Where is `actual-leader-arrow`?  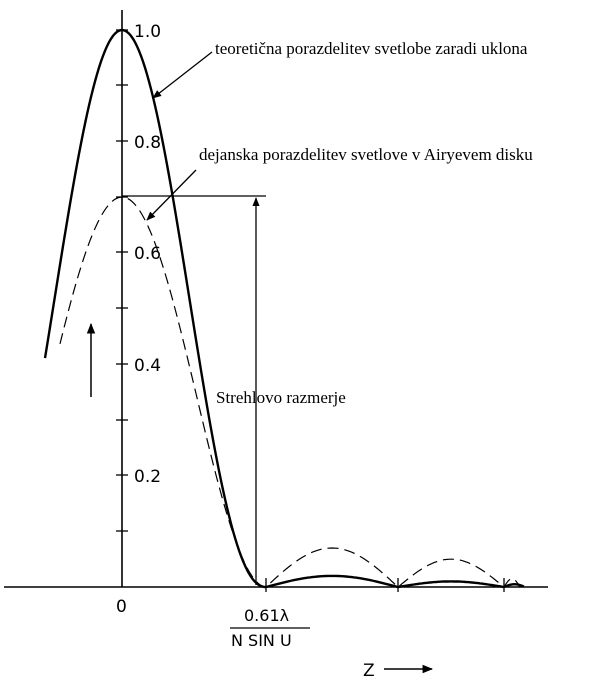
actual-leader-arrow is located at coordinates (171, 195).